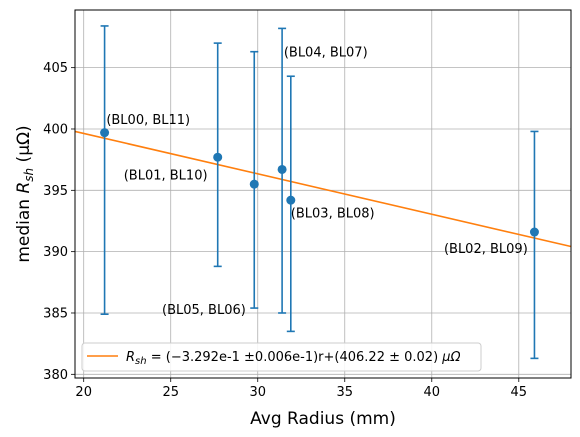 This screenshot has height=437, width=580. I want to click on x-axis-label: Avg Radius (mm), so click(323, 419).